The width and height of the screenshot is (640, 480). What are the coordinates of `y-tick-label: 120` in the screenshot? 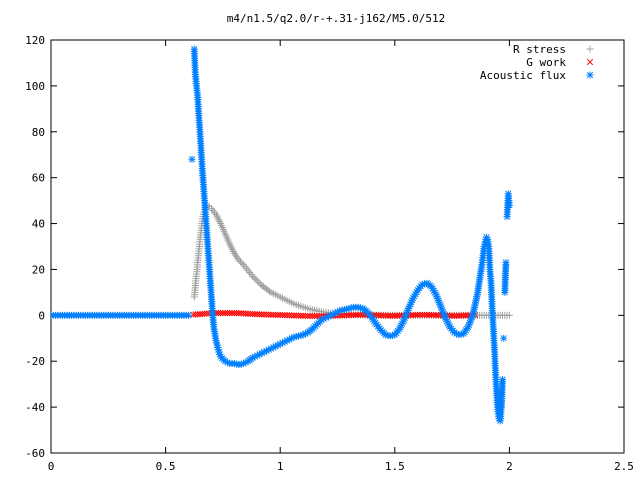 It's located at (35, 40).